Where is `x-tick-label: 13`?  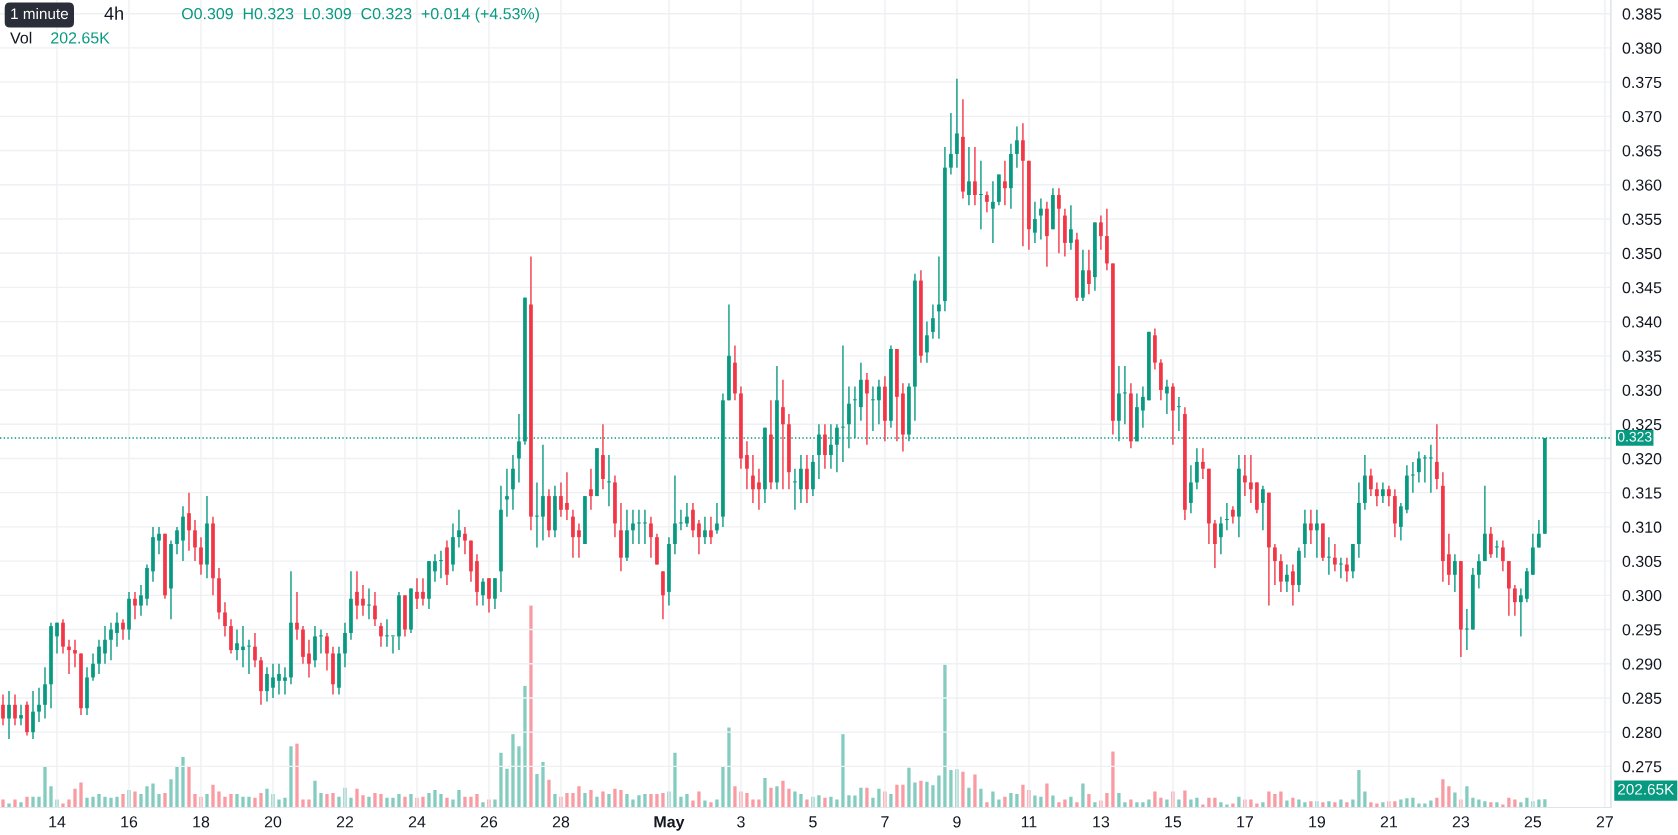 x-tick-label: 13 is located at coordinates (1101, 822).